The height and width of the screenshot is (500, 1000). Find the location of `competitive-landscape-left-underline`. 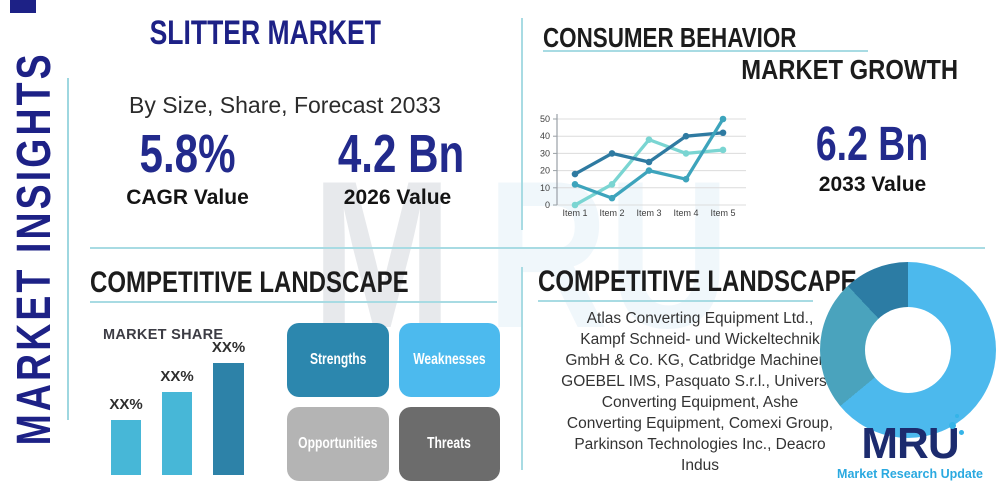

competitive-landscape-left-underline is located at coordinates (293, 302).